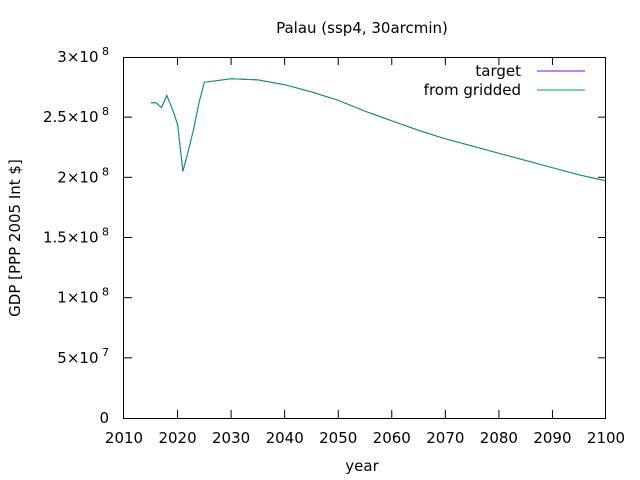 This screenshot has height=480, width=640. I want to click on y-tick-label: 0, so click(104, 418).